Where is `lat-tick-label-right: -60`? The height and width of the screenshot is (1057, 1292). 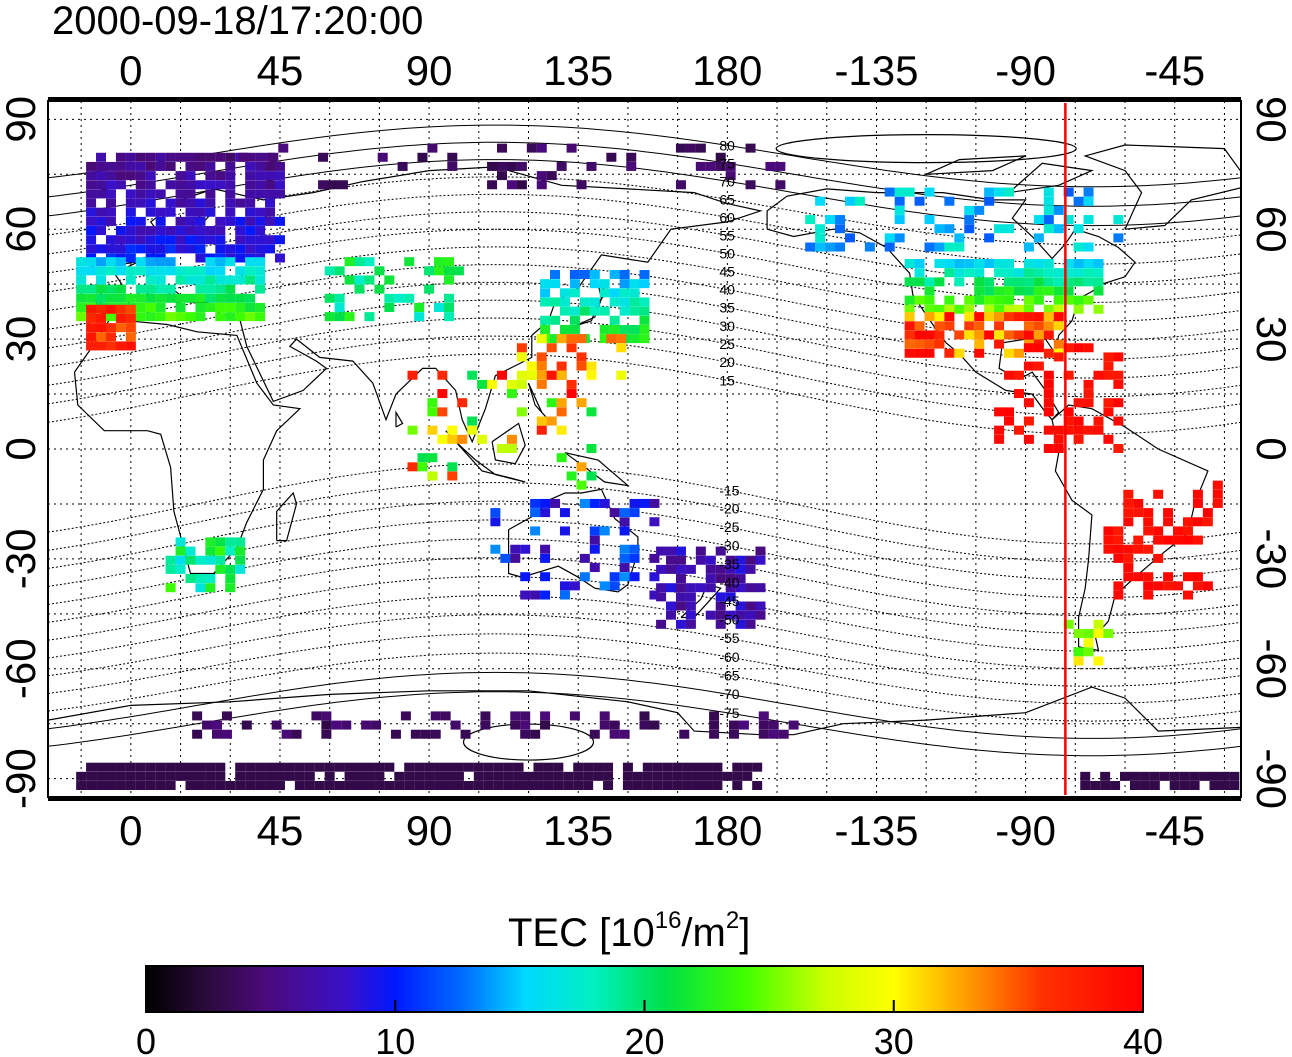 lat-tick-label-right: -60 is located at coordinates (1270, 668).